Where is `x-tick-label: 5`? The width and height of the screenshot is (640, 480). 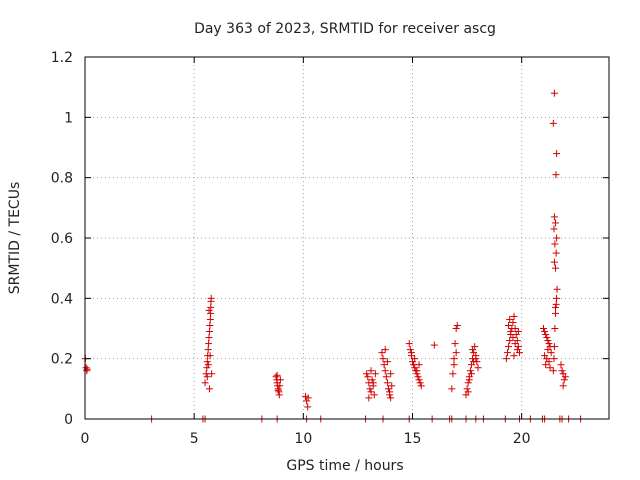 x-tick-label: 5 is located at coordinates (194, 439).